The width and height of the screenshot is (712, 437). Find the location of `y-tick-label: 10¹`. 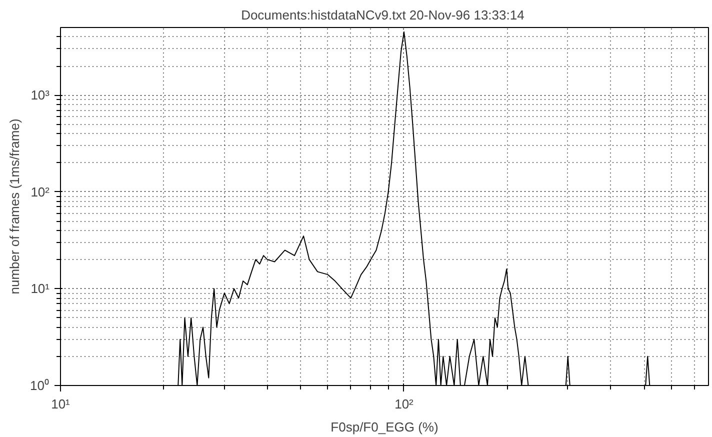

y-tick-label: 10¹ is located at coordinates (40, 288).